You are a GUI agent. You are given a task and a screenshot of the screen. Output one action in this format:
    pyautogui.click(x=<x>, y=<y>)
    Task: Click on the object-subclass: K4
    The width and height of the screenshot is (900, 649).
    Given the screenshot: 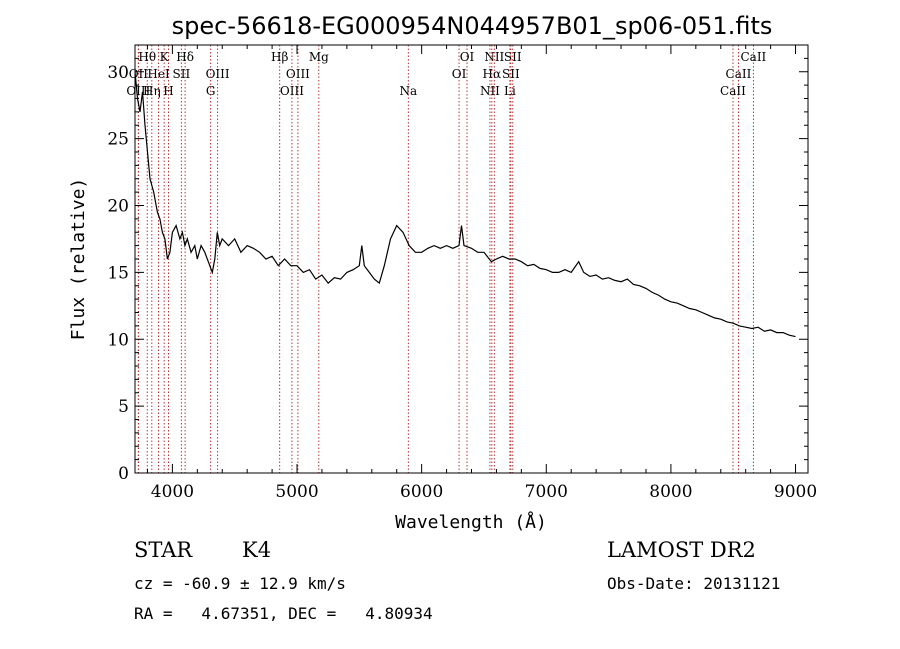 What is the action you would take?
    pyautogui.click(x=257, y=550)
    